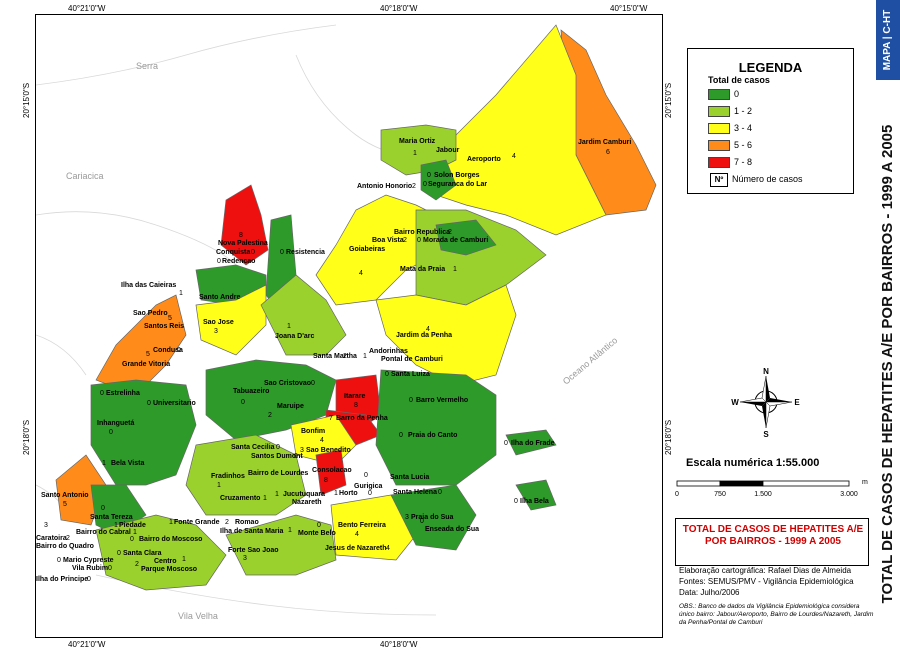 Image resolution: width=900 pixels, height=653 pixels. I want to click on nb-count-santa-tereza: 0, so click(103, 508).